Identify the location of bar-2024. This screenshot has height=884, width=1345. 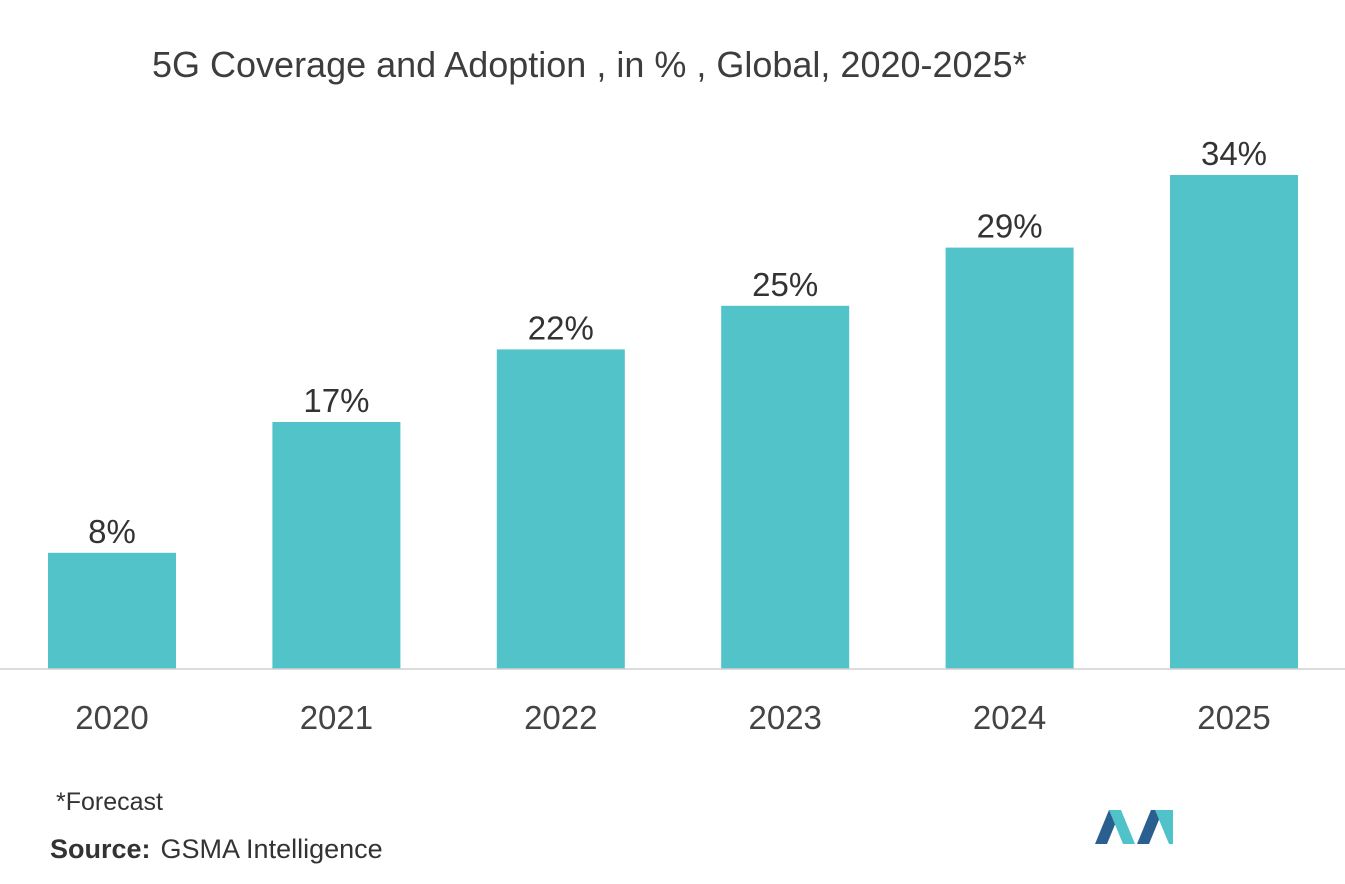
(1009, 458).